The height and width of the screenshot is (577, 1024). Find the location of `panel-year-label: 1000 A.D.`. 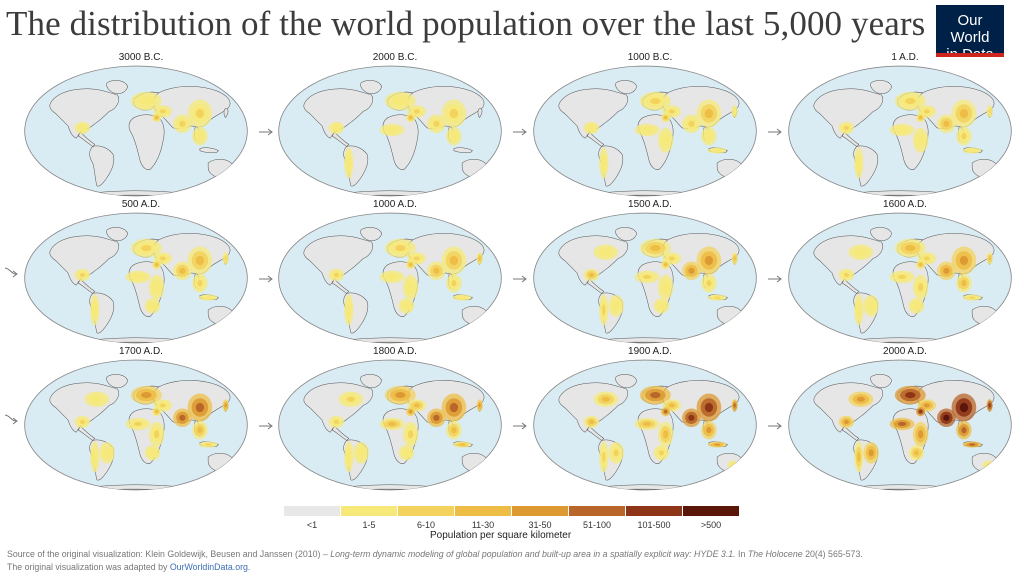

panel-year-label: 1000 A.D. is located at coordinates (395, 204).